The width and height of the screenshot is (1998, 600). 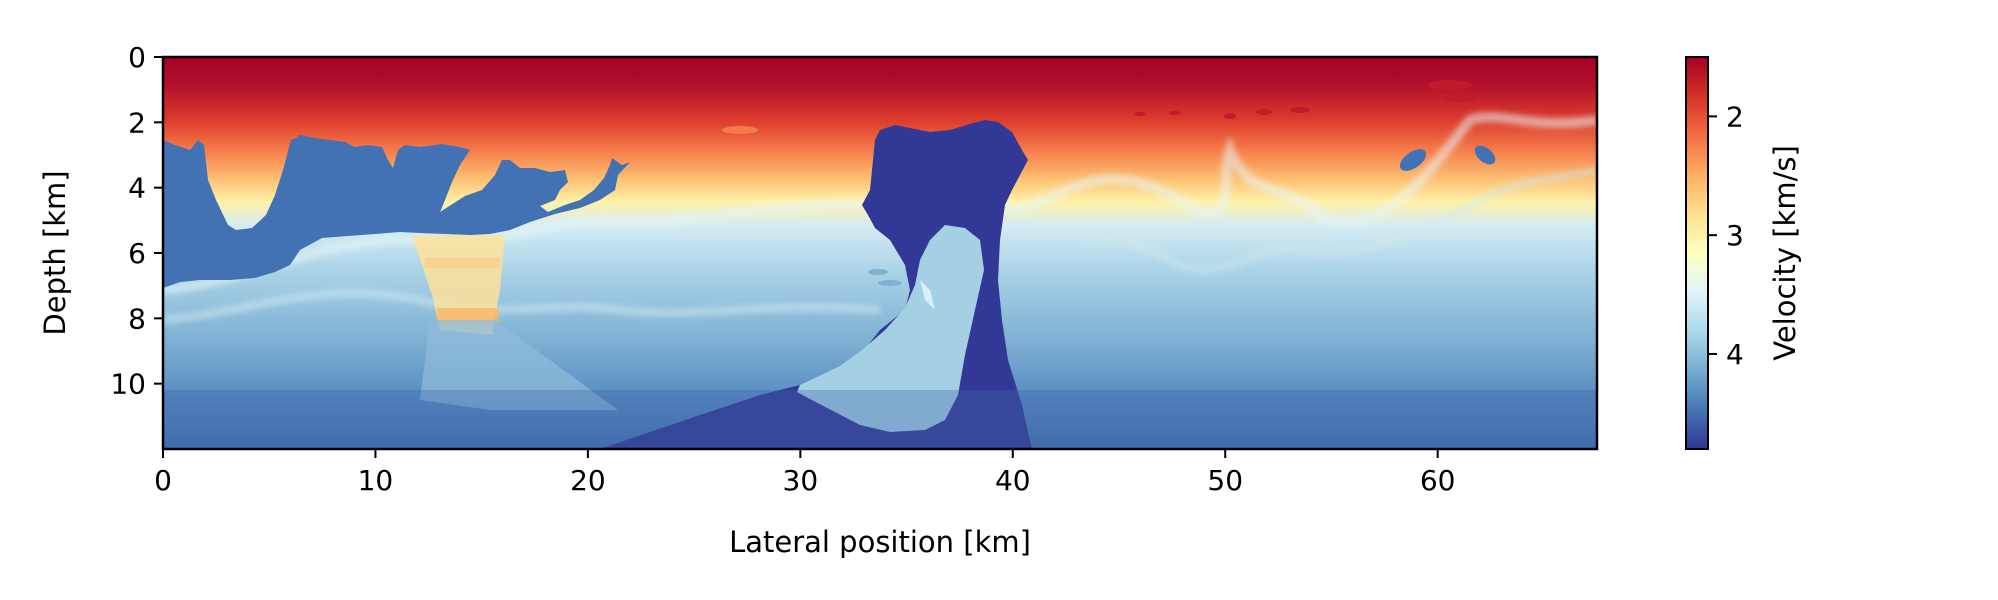 I want to click on x-tick-label: 50, so click(x=1225, y=480).